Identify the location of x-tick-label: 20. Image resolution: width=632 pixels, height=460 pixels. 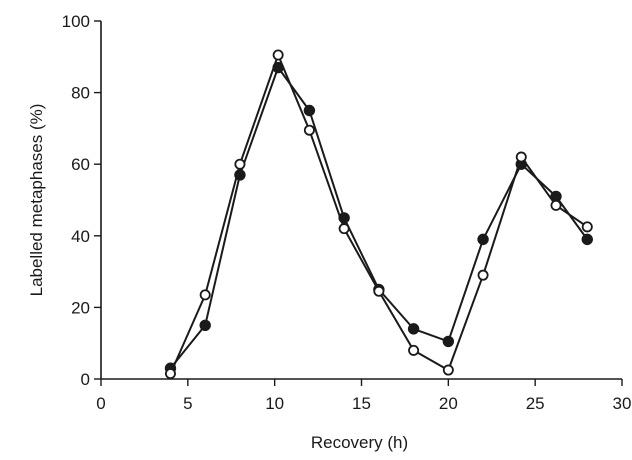
(448, 403).